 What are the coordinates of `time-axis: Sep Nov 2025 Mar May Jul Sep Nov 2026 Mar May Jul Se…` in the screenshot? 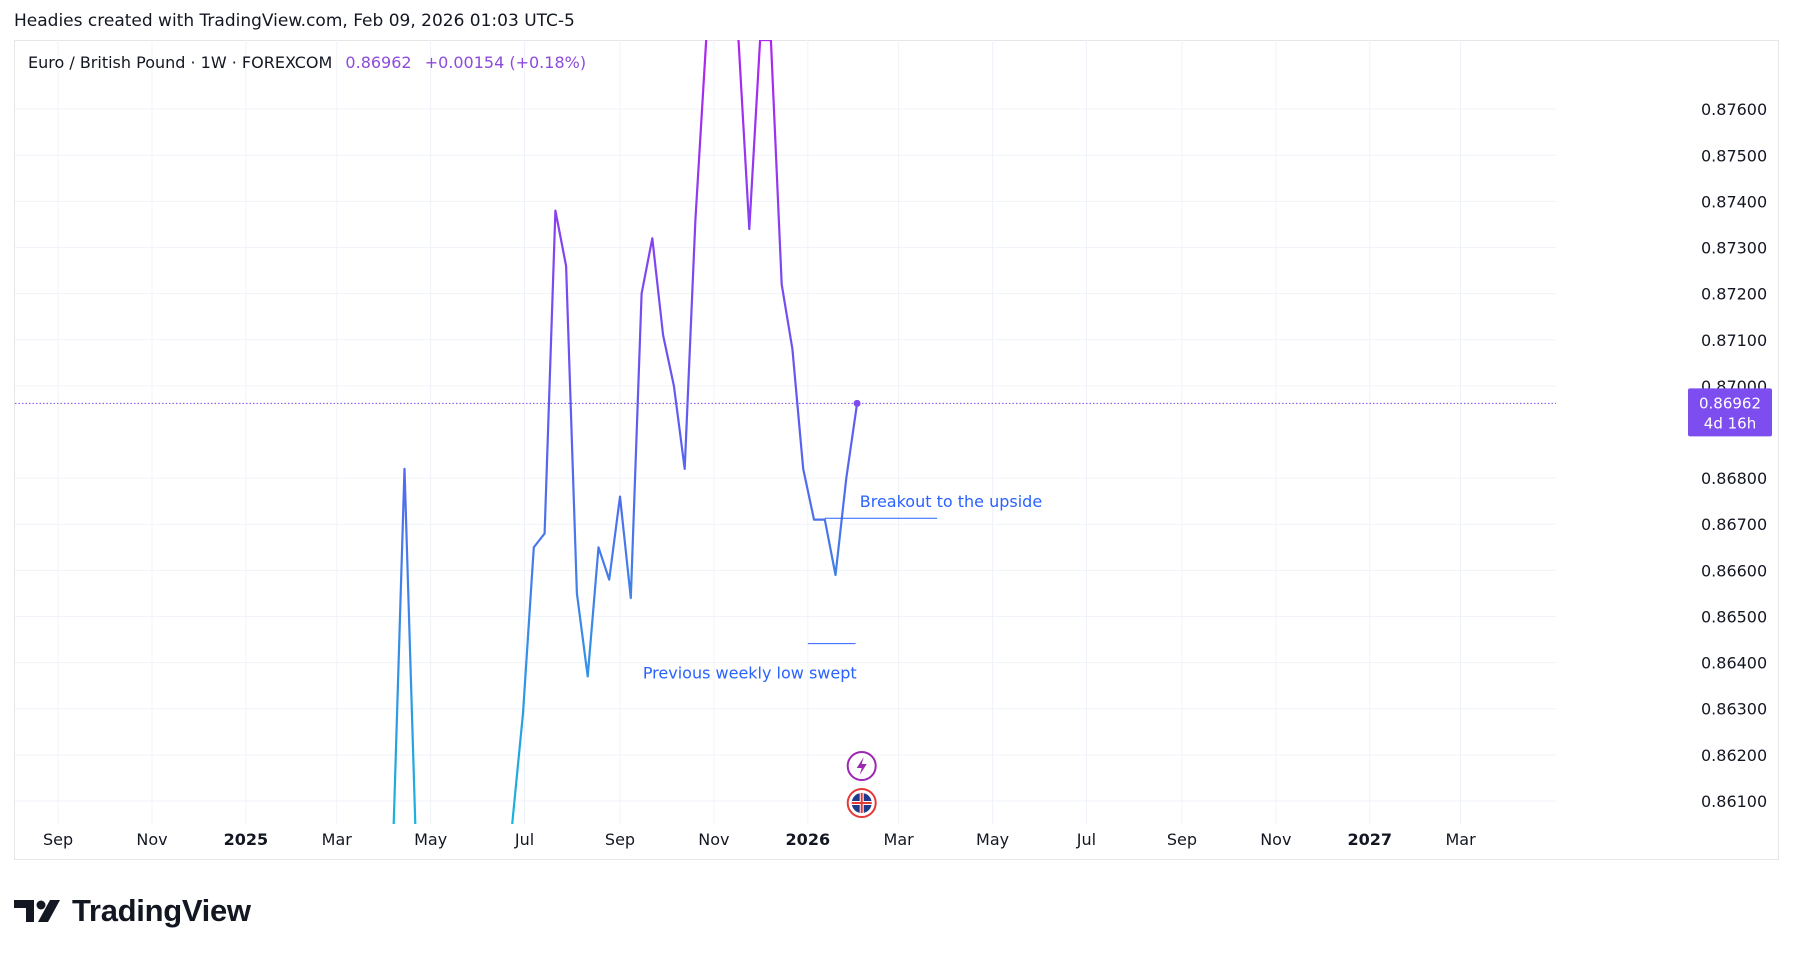 It's located at (759, 839).